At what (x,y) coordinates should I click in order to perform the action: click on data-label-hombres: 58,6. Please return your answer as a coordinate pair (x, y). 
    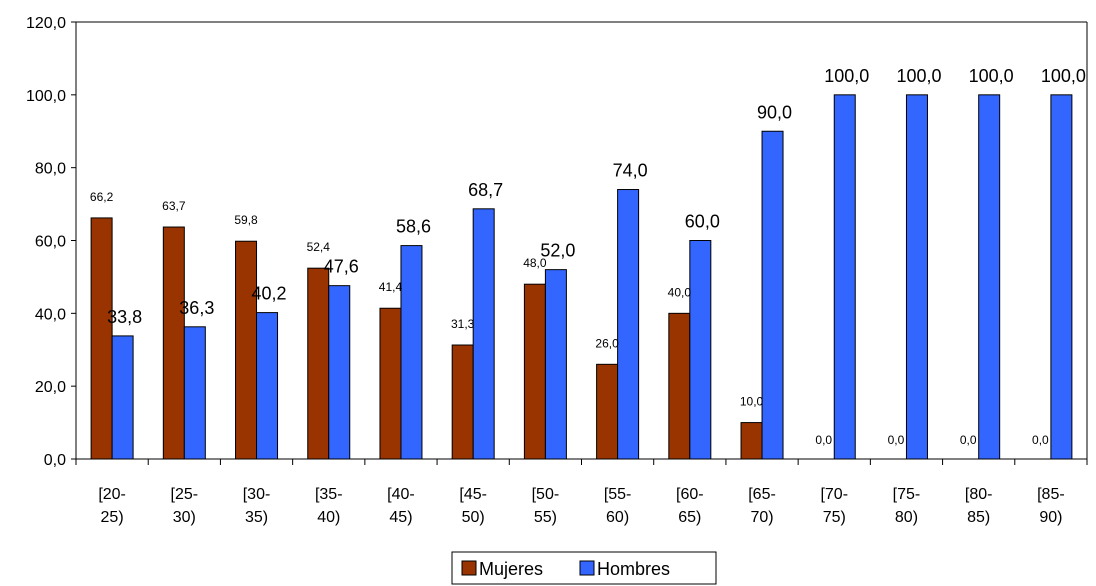
    Looking at the image, I should click on (413, 227).